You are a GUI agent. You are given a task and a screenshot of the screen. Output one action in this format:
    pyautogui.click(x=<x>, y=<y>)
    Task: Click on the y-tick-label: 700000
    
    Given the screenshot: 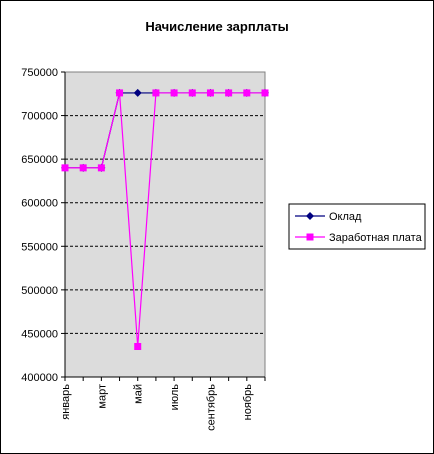 What is the action you would take?
    pyautogui.click(x=39, y=117)
    